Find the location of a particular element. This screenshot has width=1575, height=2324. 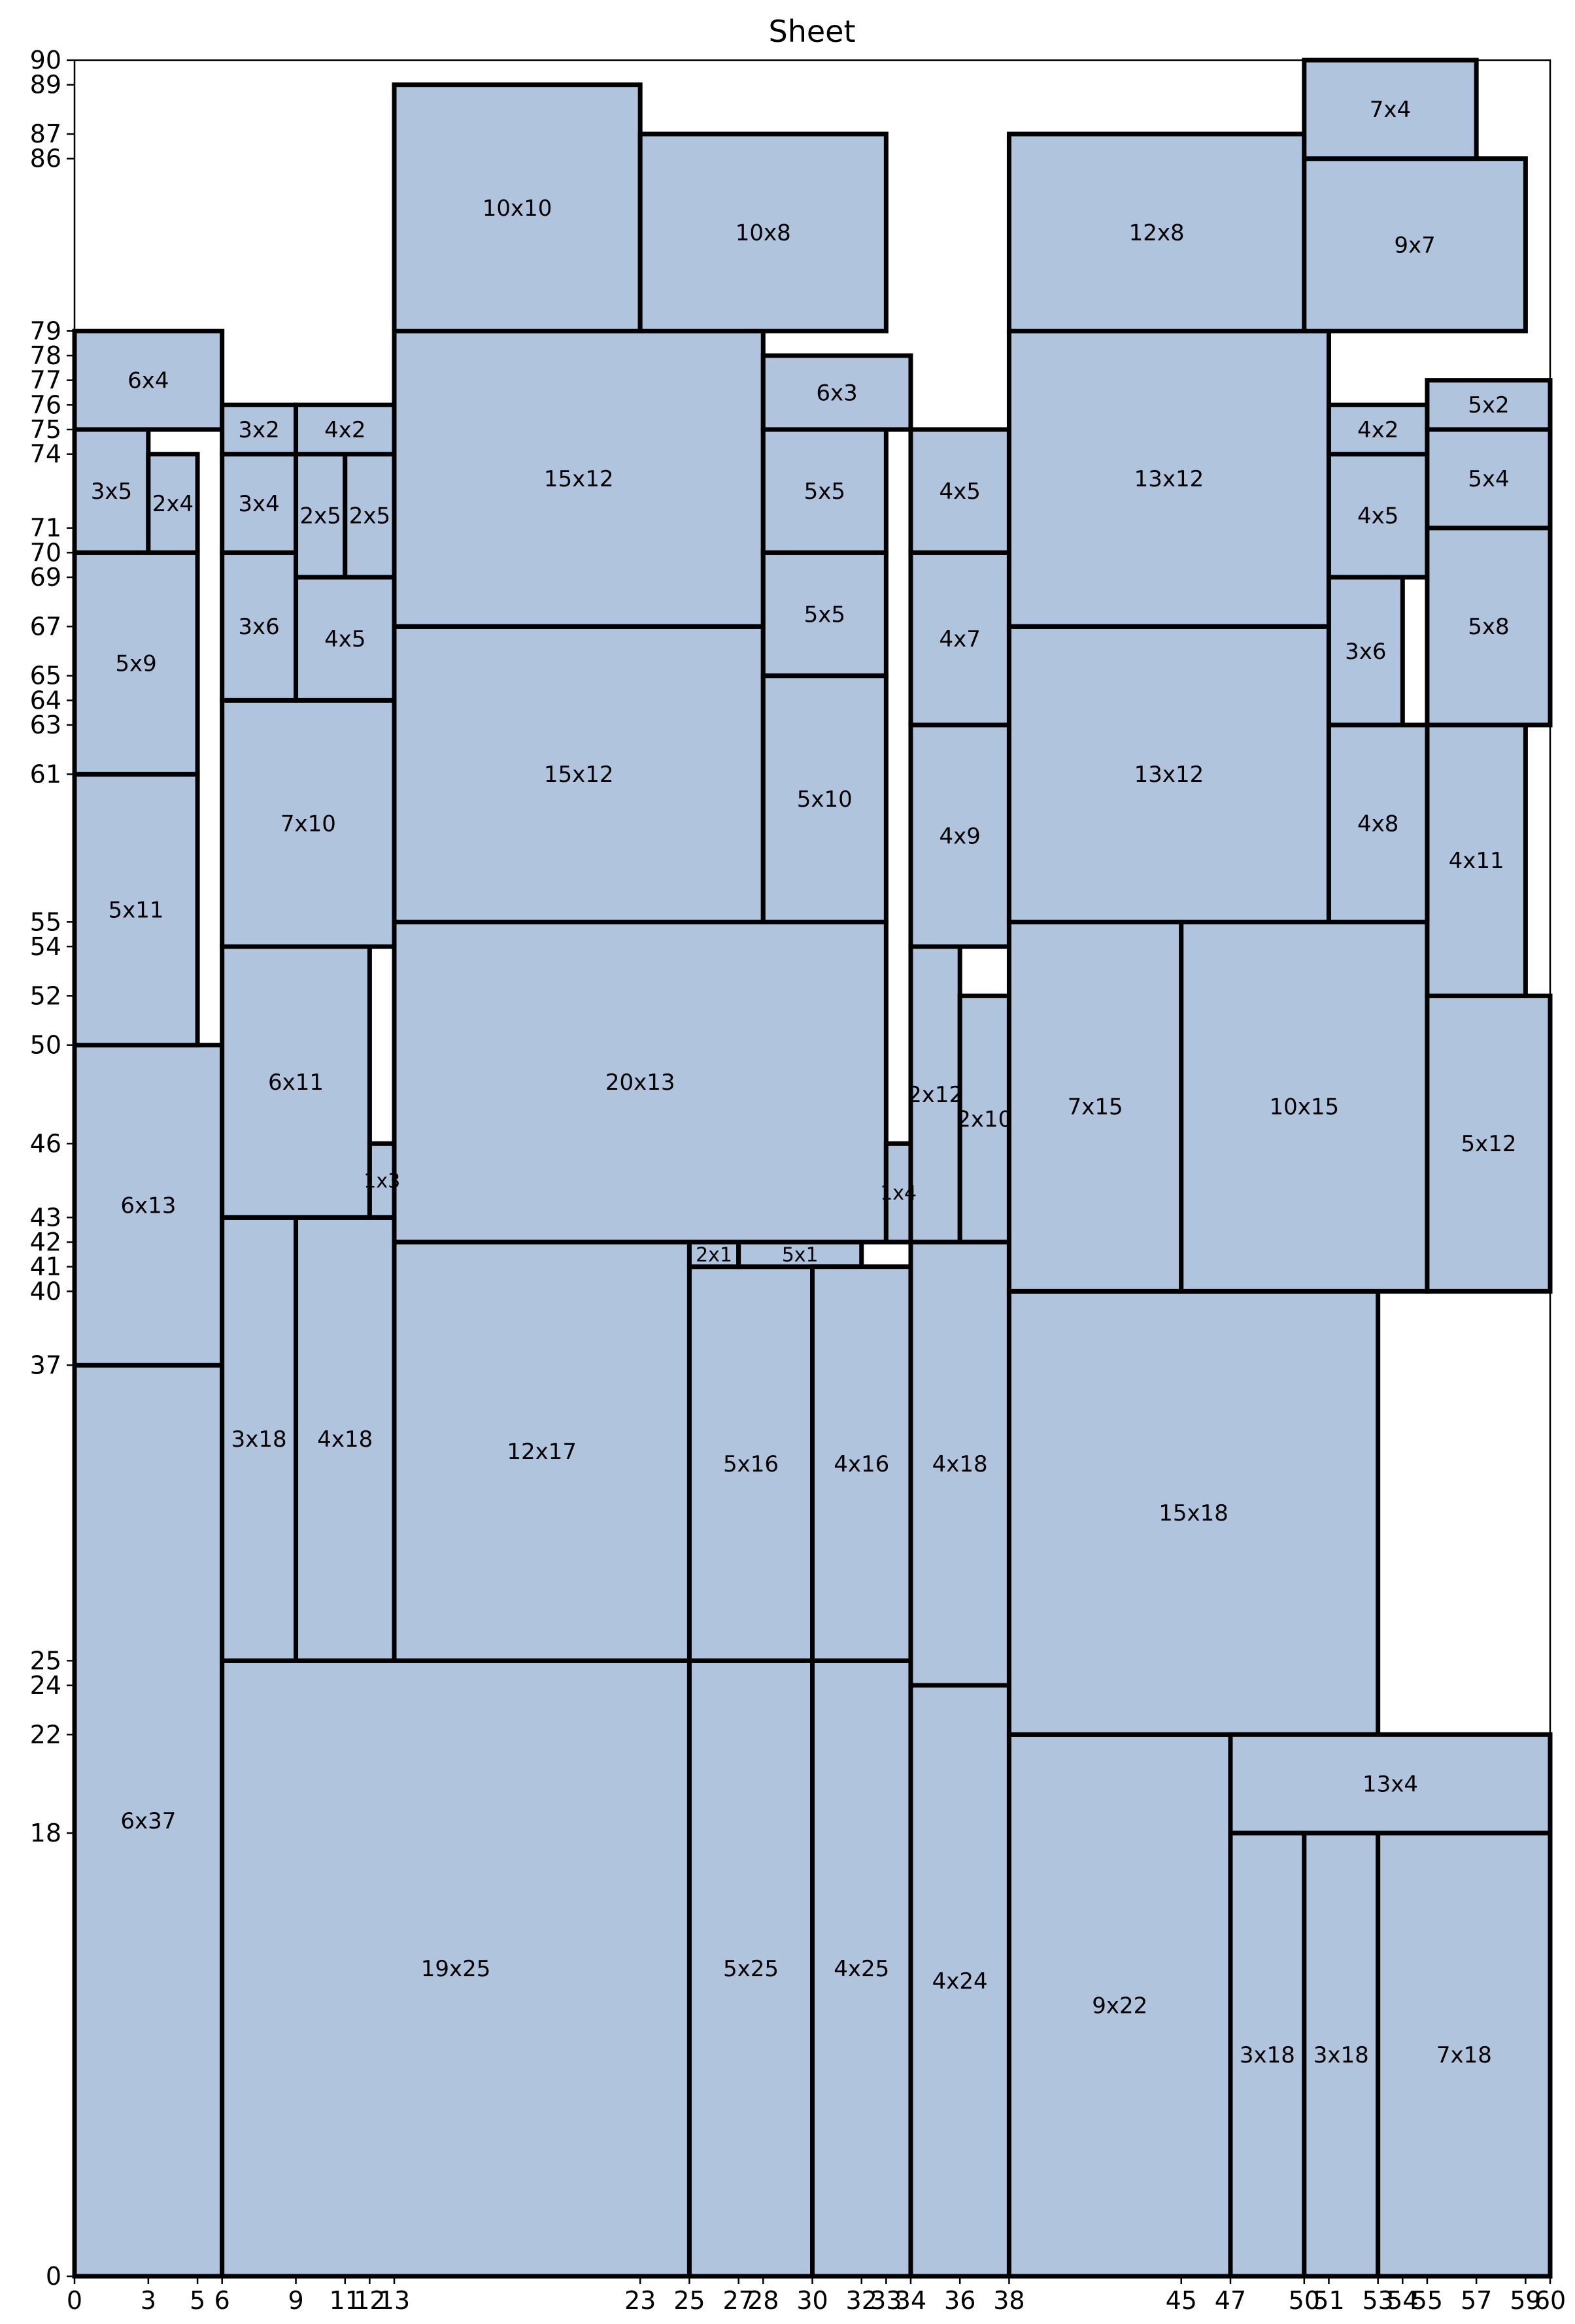

x-tick-label: 36 is located at coordinates (959, 2300).